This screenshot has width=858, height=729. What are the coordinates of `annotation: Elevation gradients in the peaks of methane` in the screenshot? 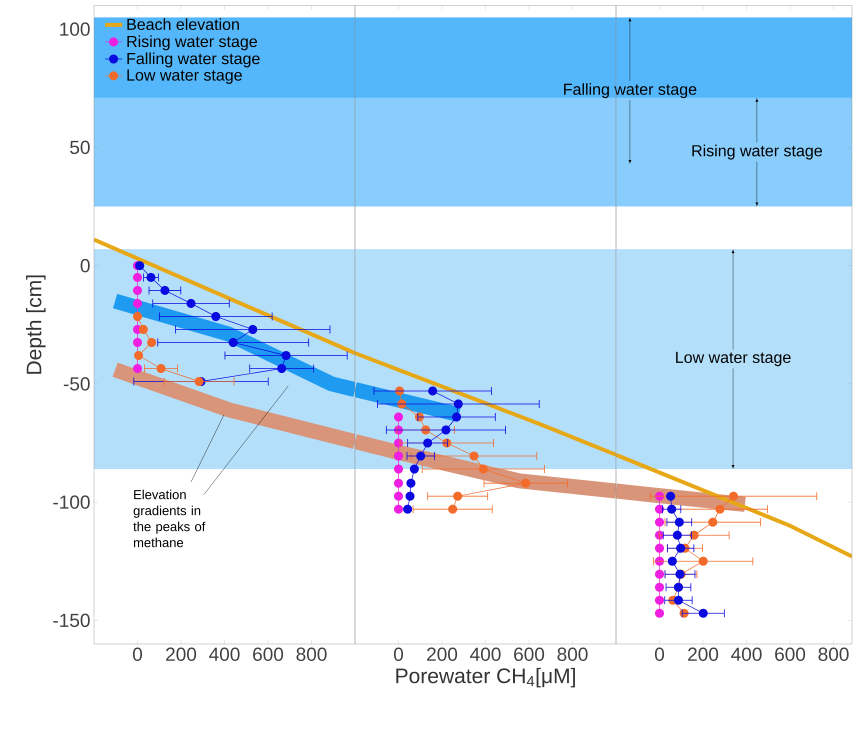 It's located at (169, 519).